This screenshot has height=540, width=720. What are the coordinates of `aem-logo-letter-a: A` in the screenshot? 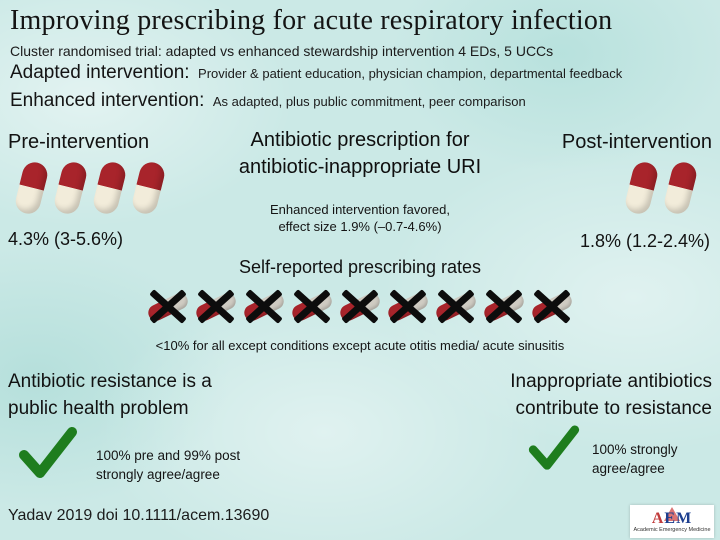 It's located at (658, 518).